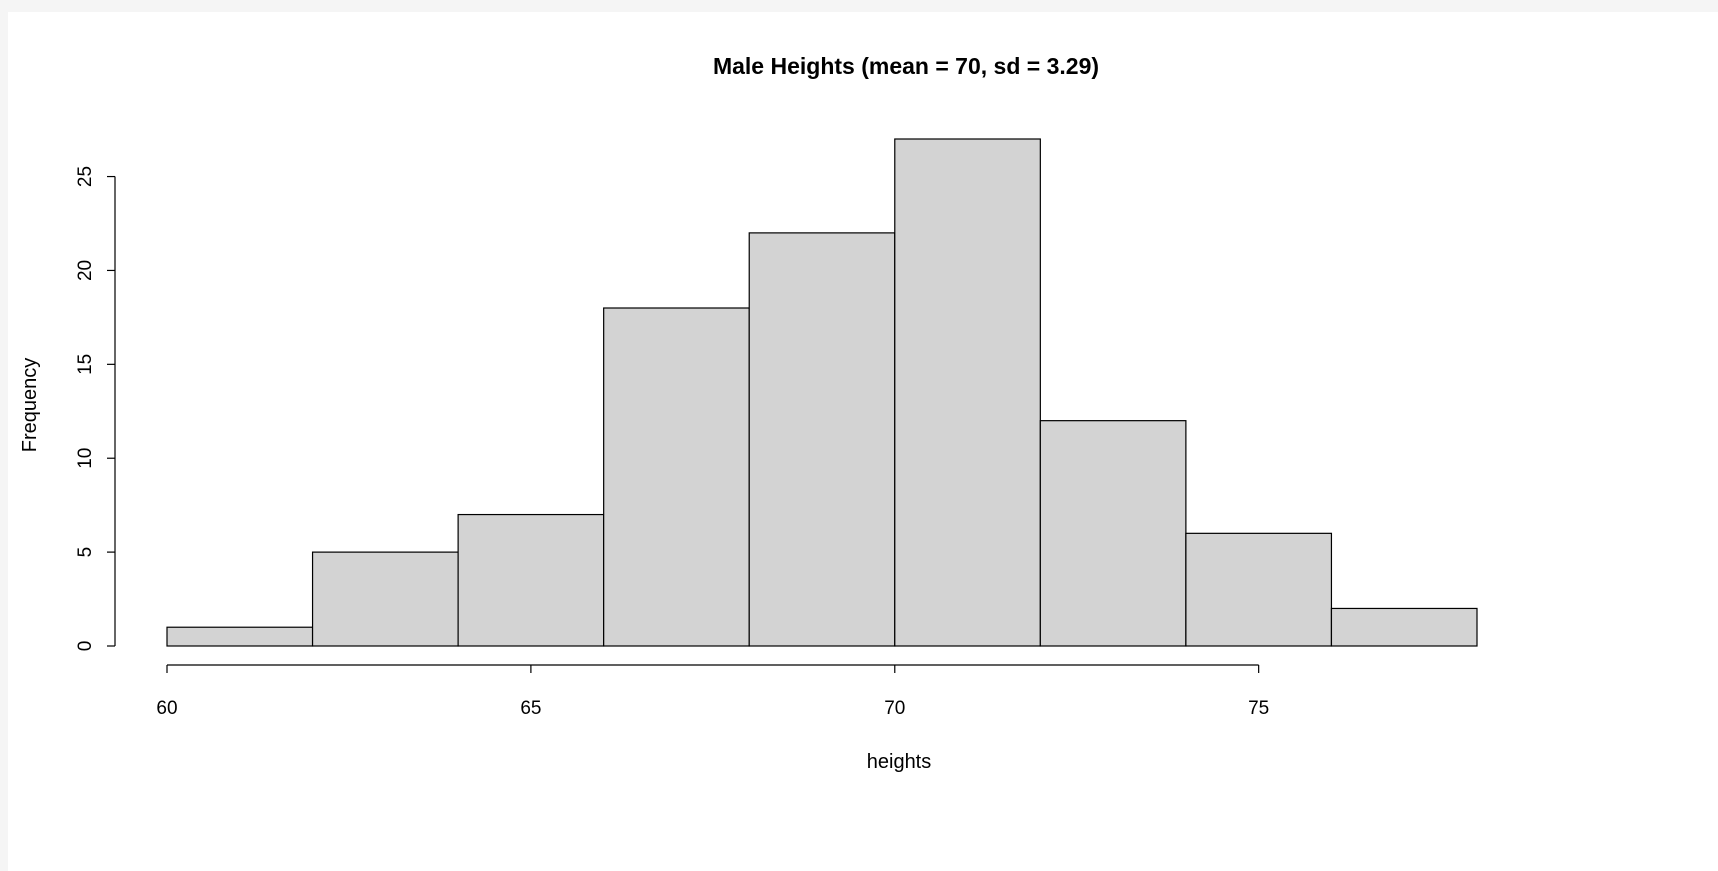  Describe the element at coordinates (85, 552) in the screenshot. I see `y-tick-label: 5` at that location.